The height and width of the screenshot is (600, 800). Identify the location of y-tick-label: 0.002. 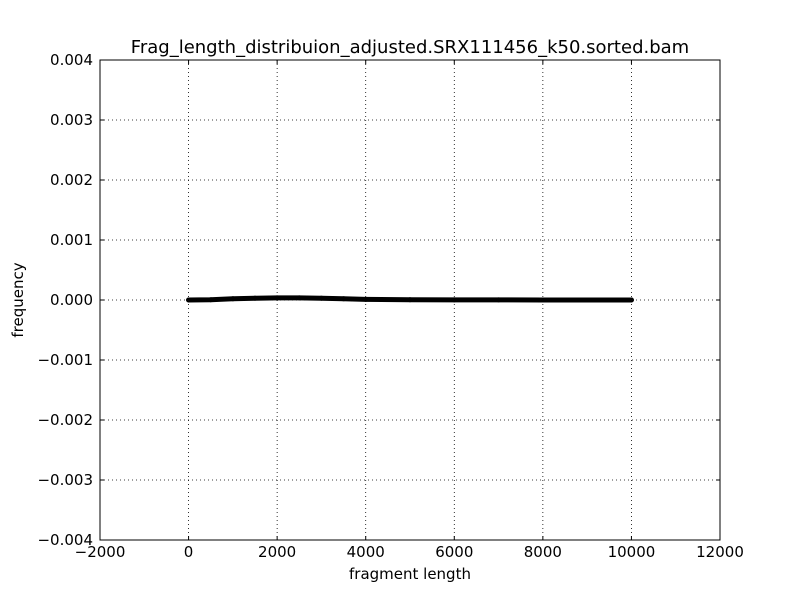
(71, 180).